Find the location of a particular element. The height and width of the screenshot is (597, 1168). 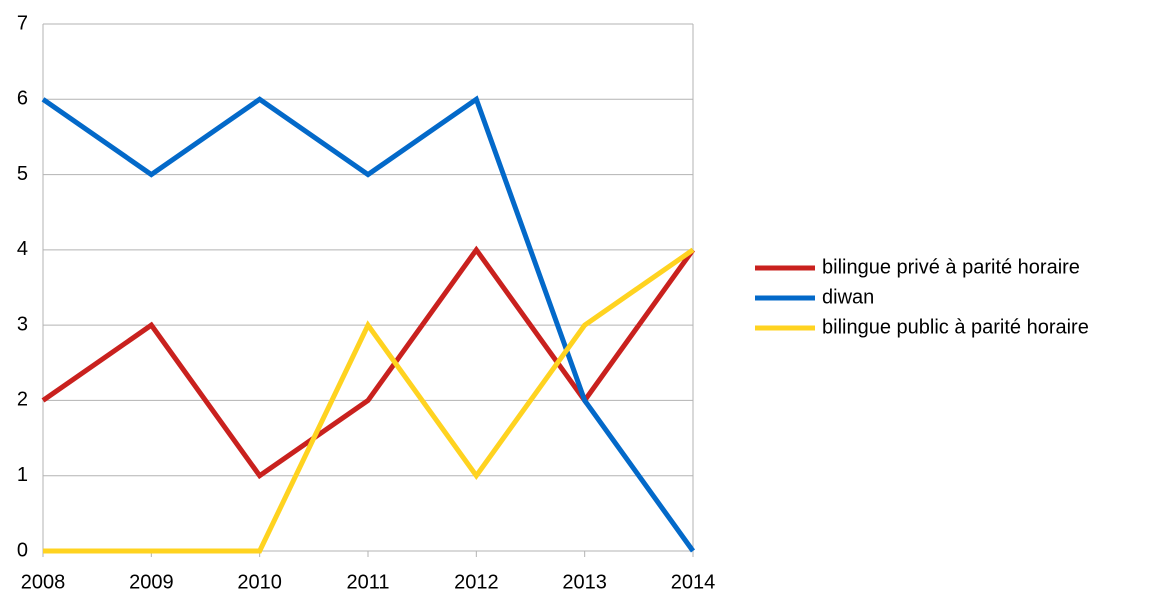

x-tick-label: 2010 is located at coordinates (259, 582).